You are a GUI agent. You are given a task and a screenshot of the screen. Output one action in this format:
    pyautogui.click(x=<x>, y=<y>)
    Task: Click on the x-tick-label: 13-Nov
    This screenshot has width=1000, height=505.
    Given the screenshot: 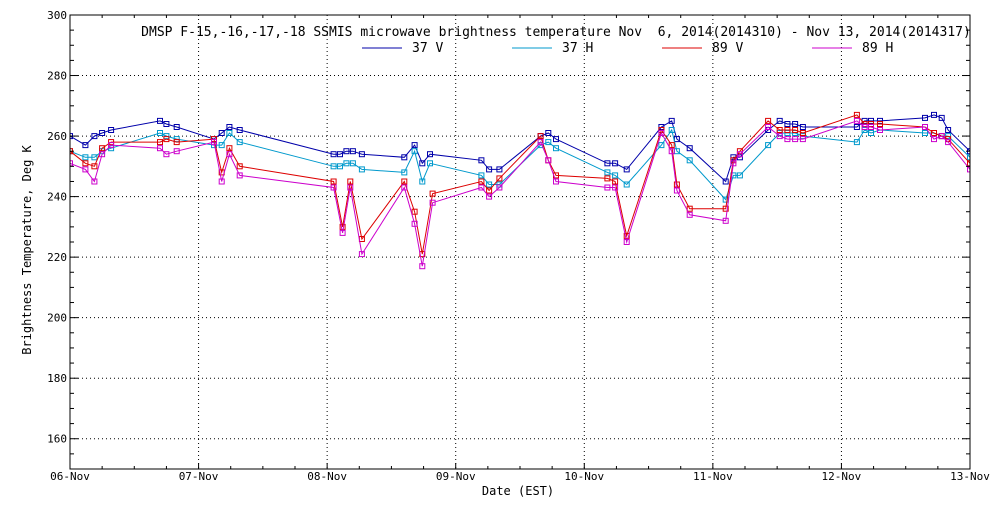 What is the action you would take?
    pyautogui.click(x=970, y=476)
    